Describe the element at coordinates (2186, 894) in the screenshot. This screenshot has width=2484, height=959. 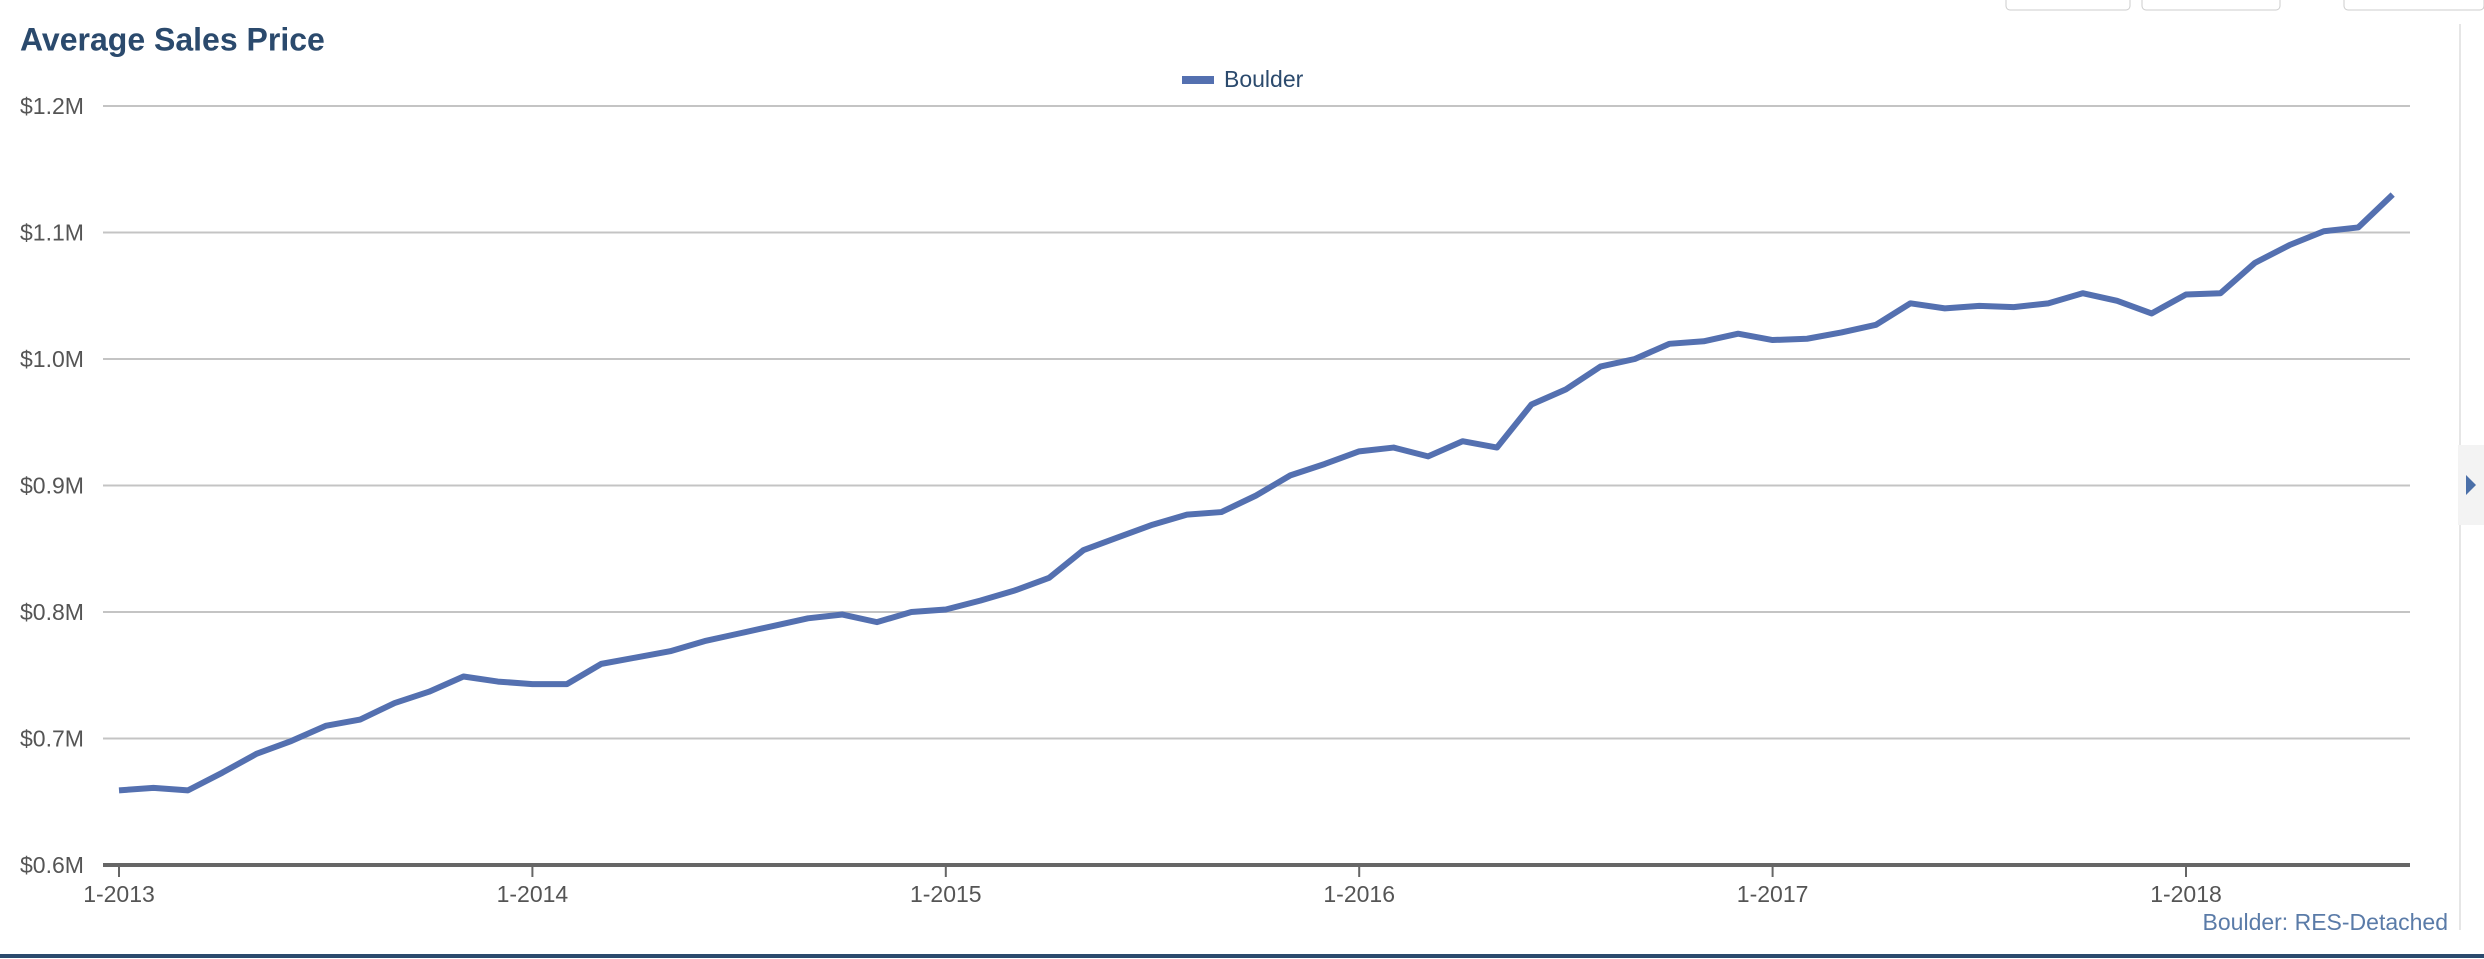
I see `x-tick-label: 1-2018` at that location.